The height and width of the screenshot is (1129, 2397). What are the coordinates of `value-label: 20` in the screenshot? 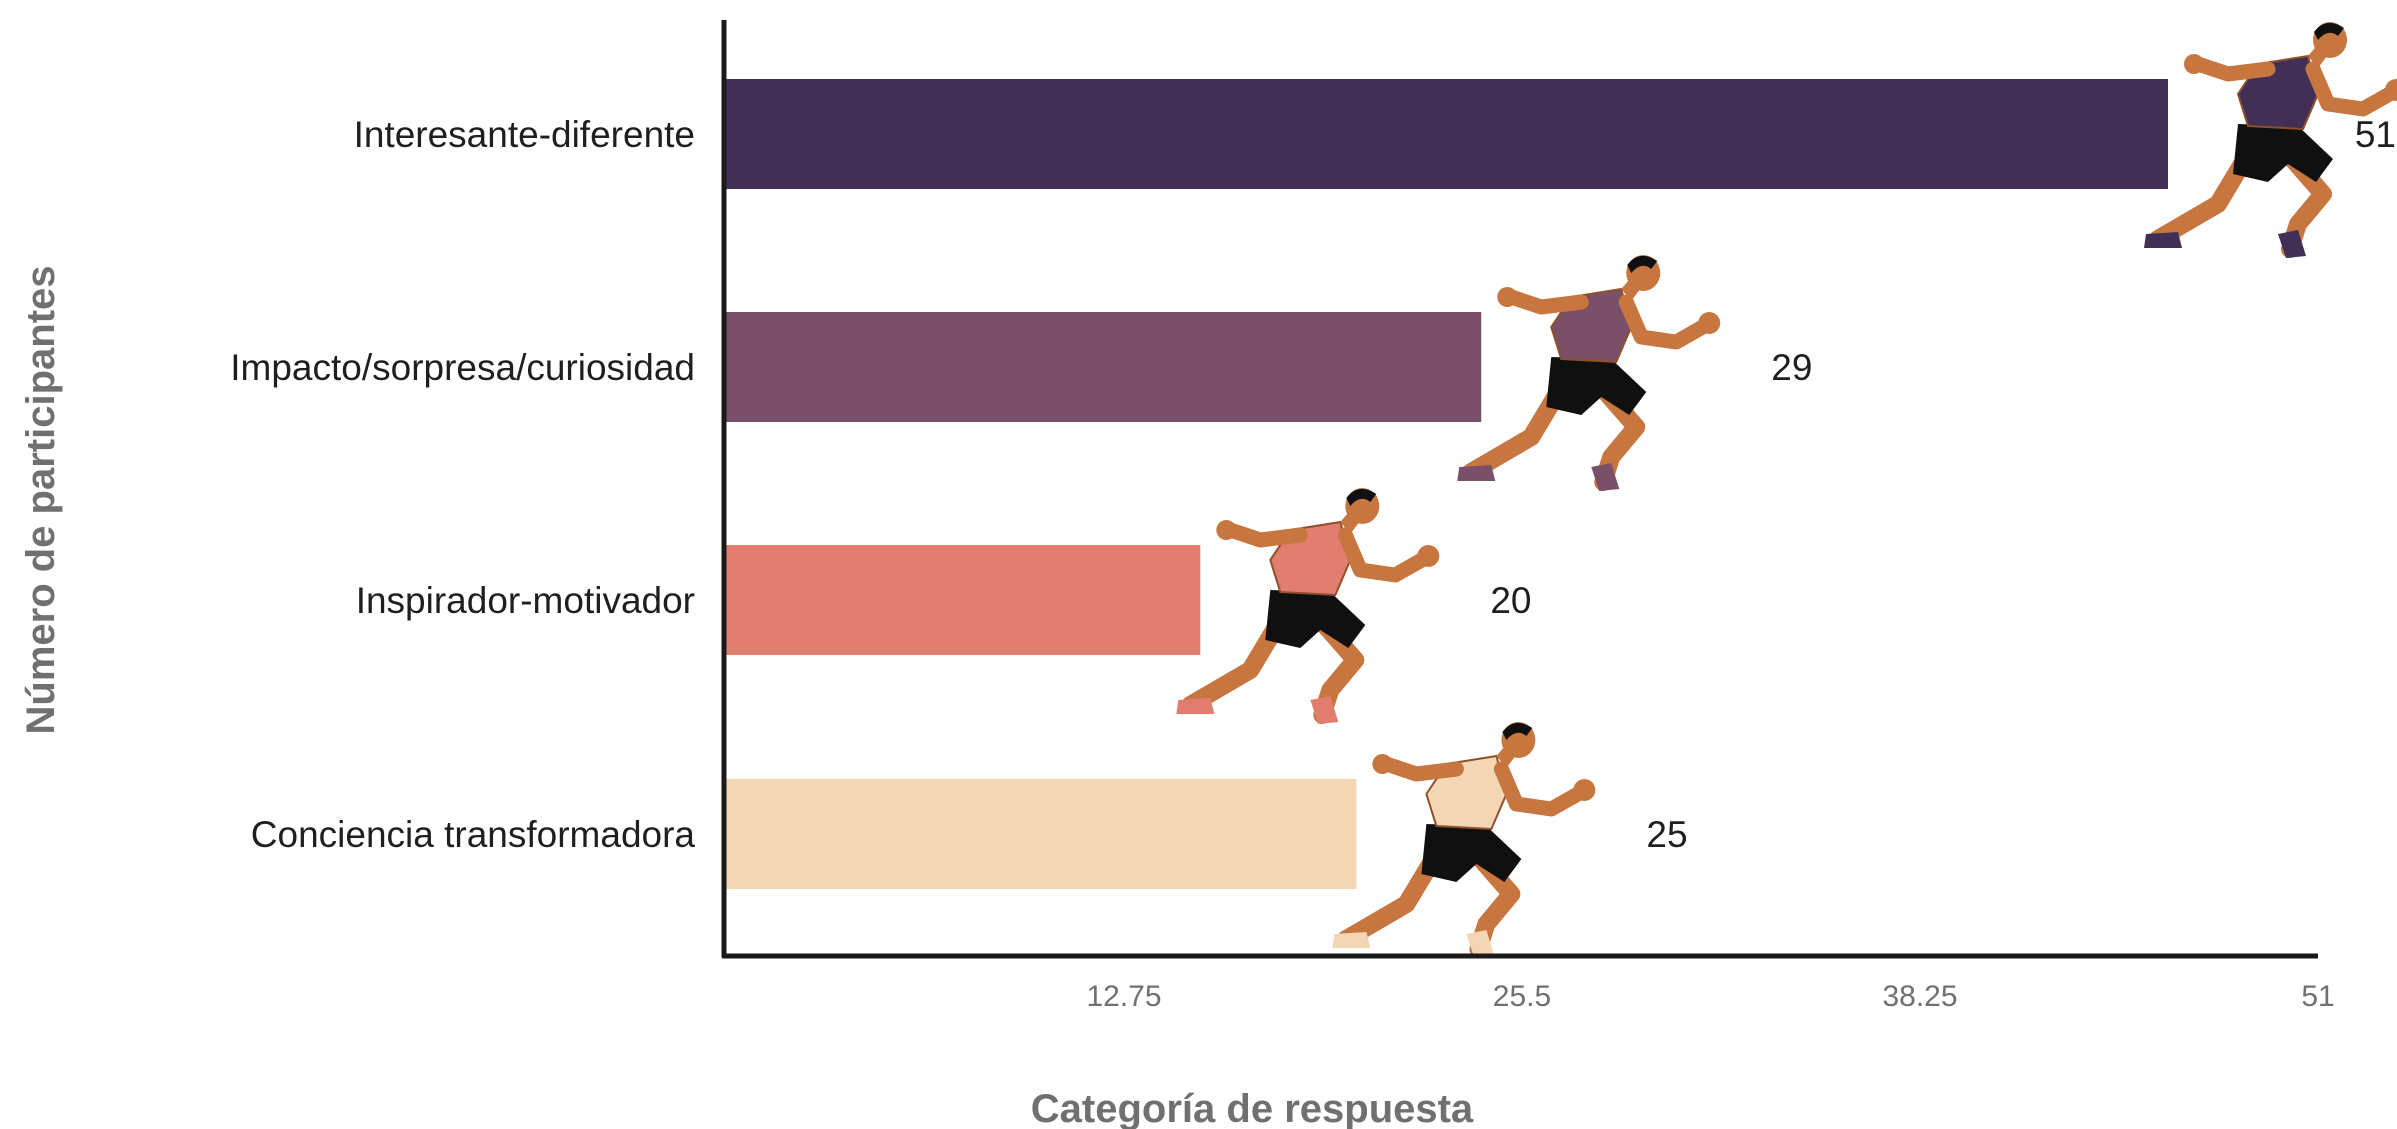 It's located at (1510, 600).